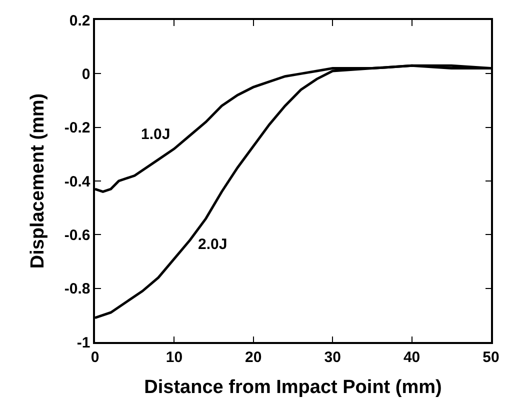 This screenshot has width=511, height=406. I want to click on x-tick-label: 50, so click(491, 357).